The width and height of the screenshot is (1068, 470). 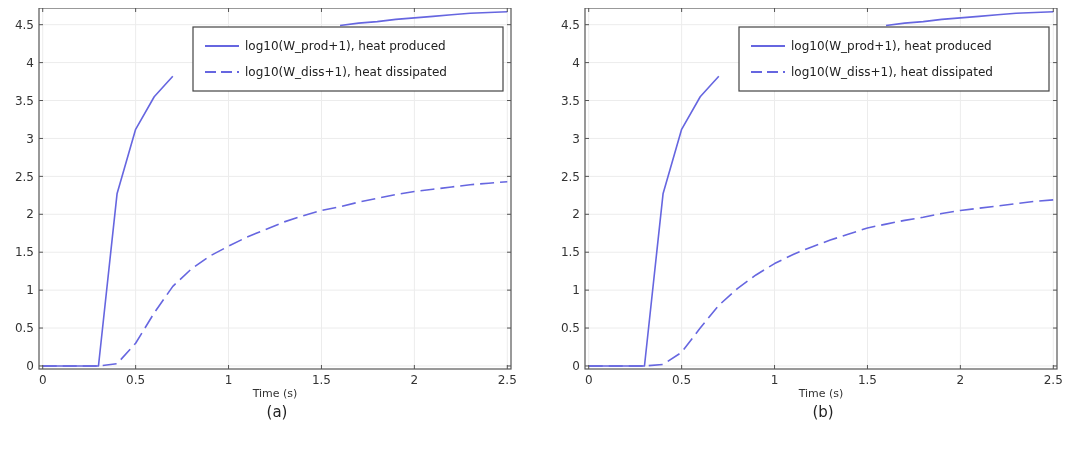 I want to click on text: (b), so click(x=823, y=412).